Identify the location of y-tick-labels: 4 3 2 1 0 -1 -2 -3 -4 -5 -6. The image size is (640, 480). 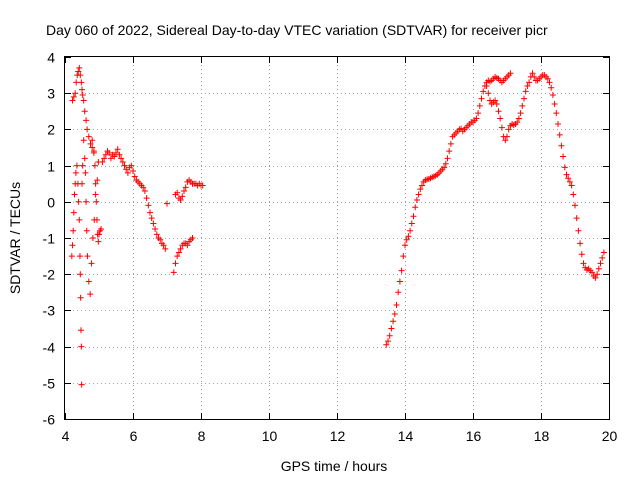
(49, 239).